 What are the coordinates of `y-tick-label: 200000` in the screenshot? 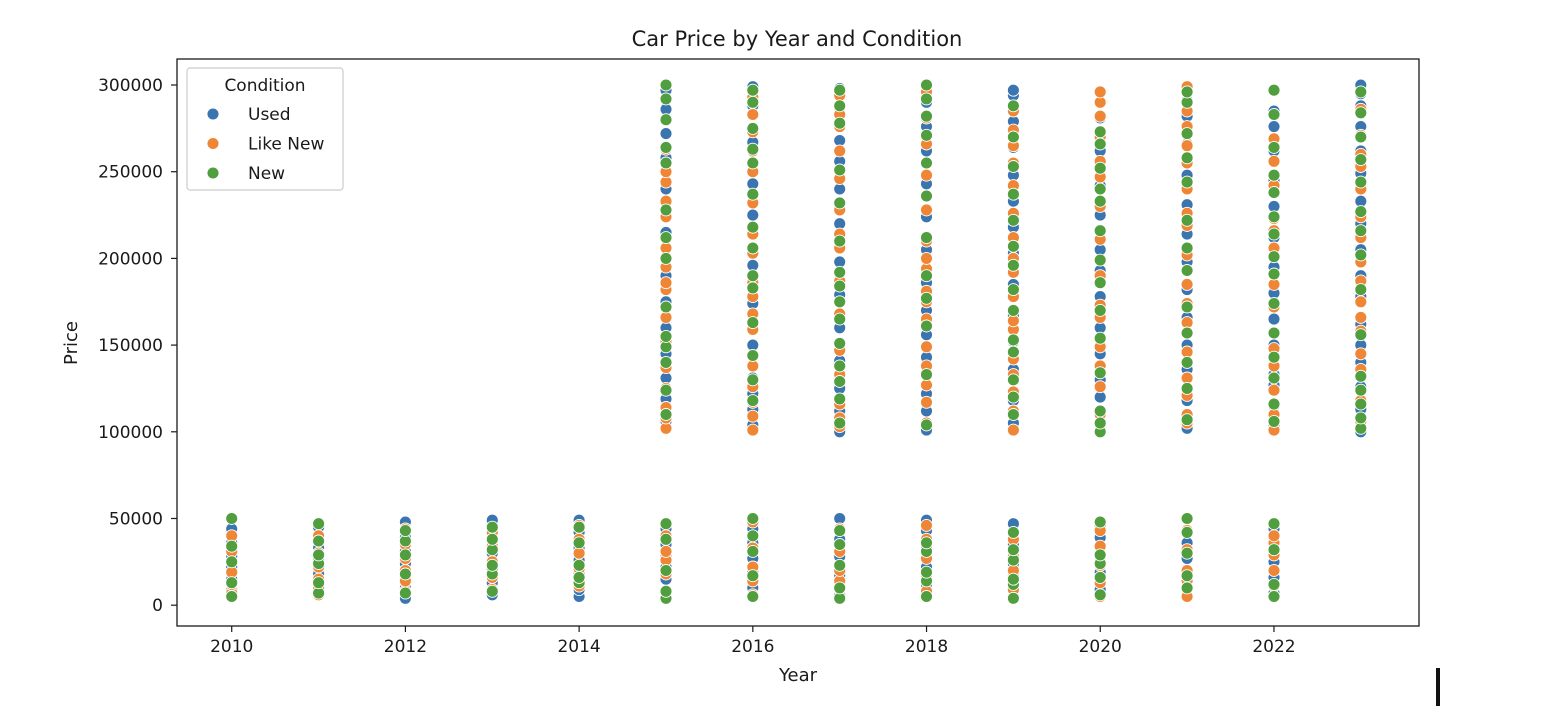 It's located at (130, 259).